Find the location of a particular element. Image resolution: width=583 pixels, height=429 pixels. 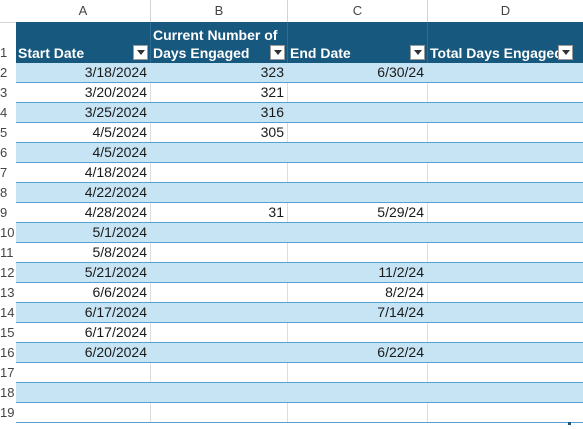

end-date-cell: 6/30/24 is located at coordinates (358, 72).